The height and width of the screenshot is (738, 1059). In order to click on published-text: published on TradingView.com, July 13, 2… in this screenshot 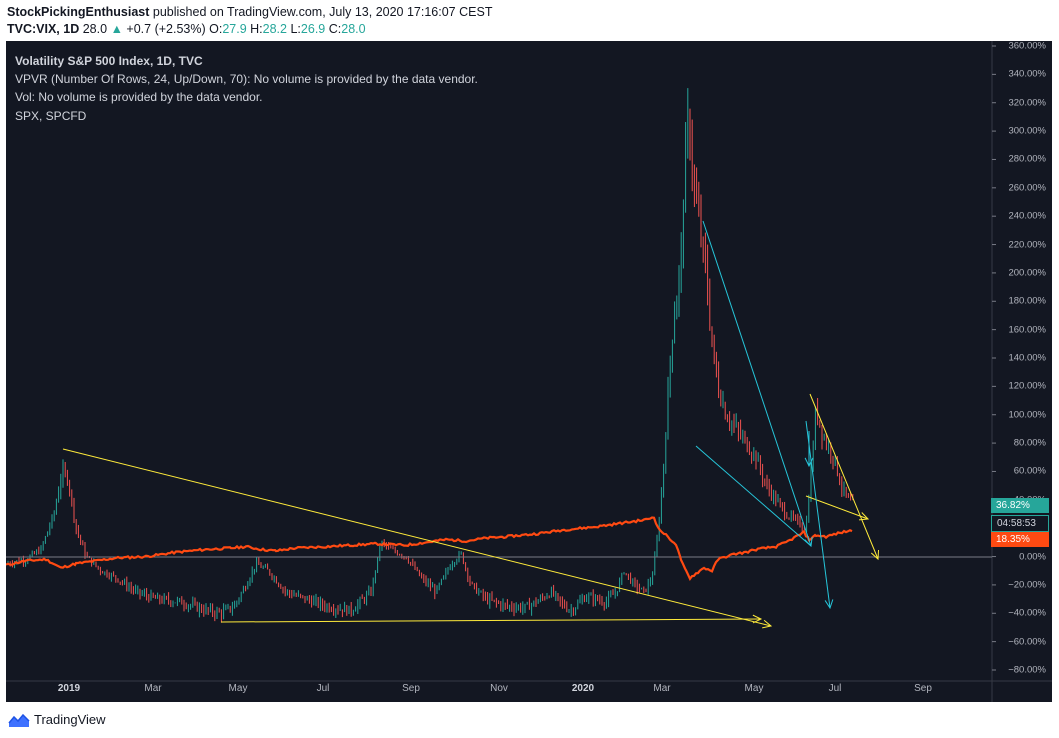, I will do `click(321, 12)`.